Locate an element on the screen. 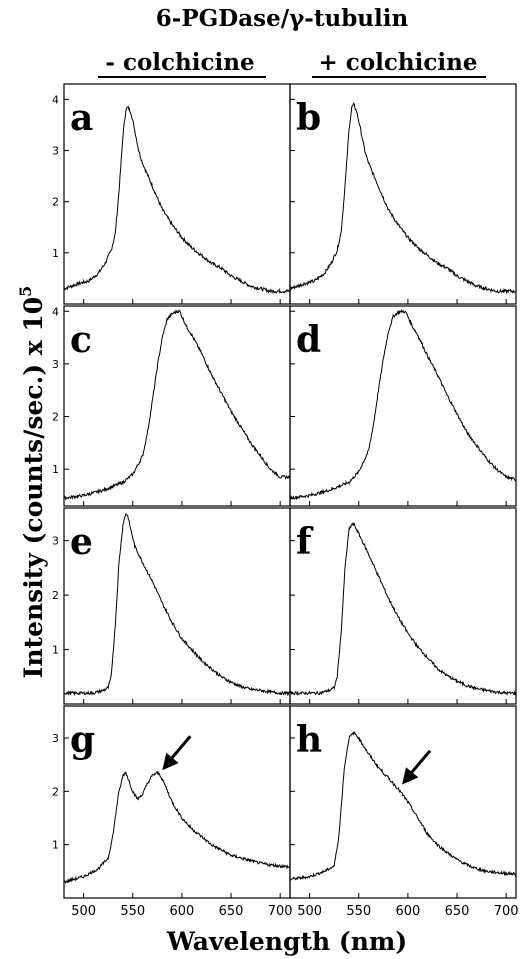 The width and height of the screenshot is (520, 959). panel-label: g is located at coordinates (82, 740).